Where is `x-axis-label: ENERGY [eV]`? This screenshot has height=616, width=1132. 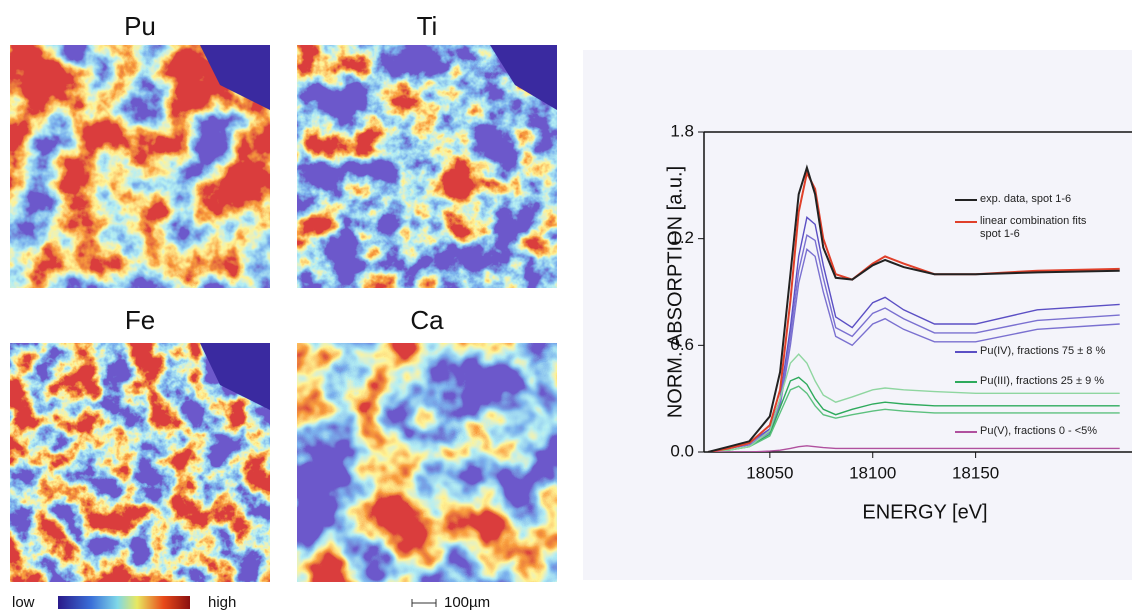
x-axis-label: ENERGY [eV] is located at coordinates (924, 512).